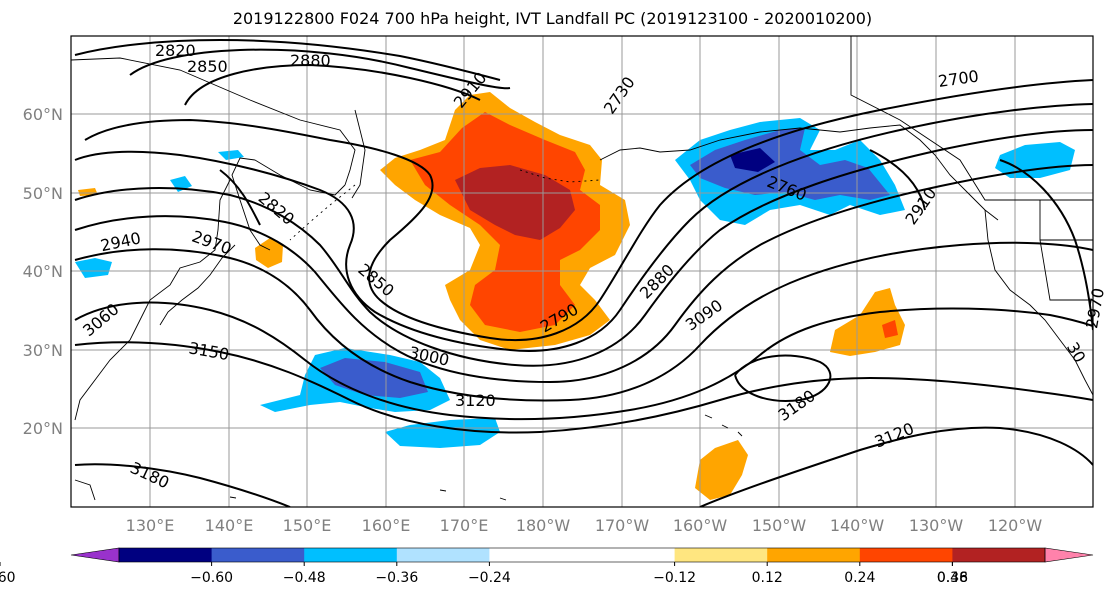 This screenshot has width=1105, height=601. Describe the element at coordinates (779, 525) in the screenshot. I see `longitude-label: 150°W` at that location.